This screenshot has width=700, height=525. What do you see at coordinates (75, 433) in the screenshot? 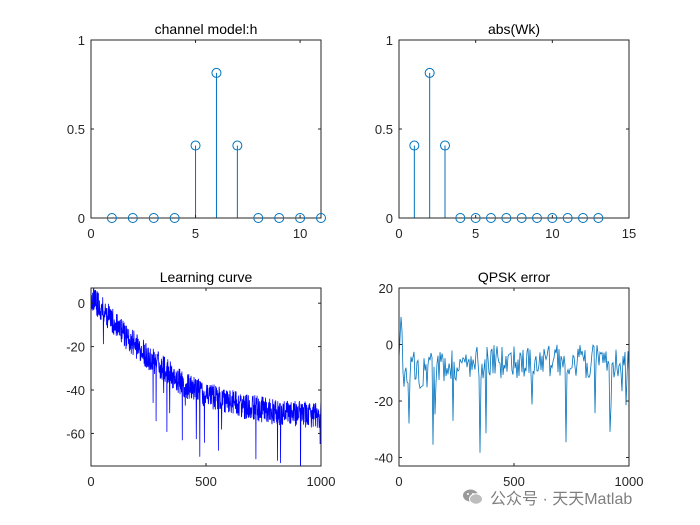
I see `y-tick-label: -60` at bounding box center [75, 433].